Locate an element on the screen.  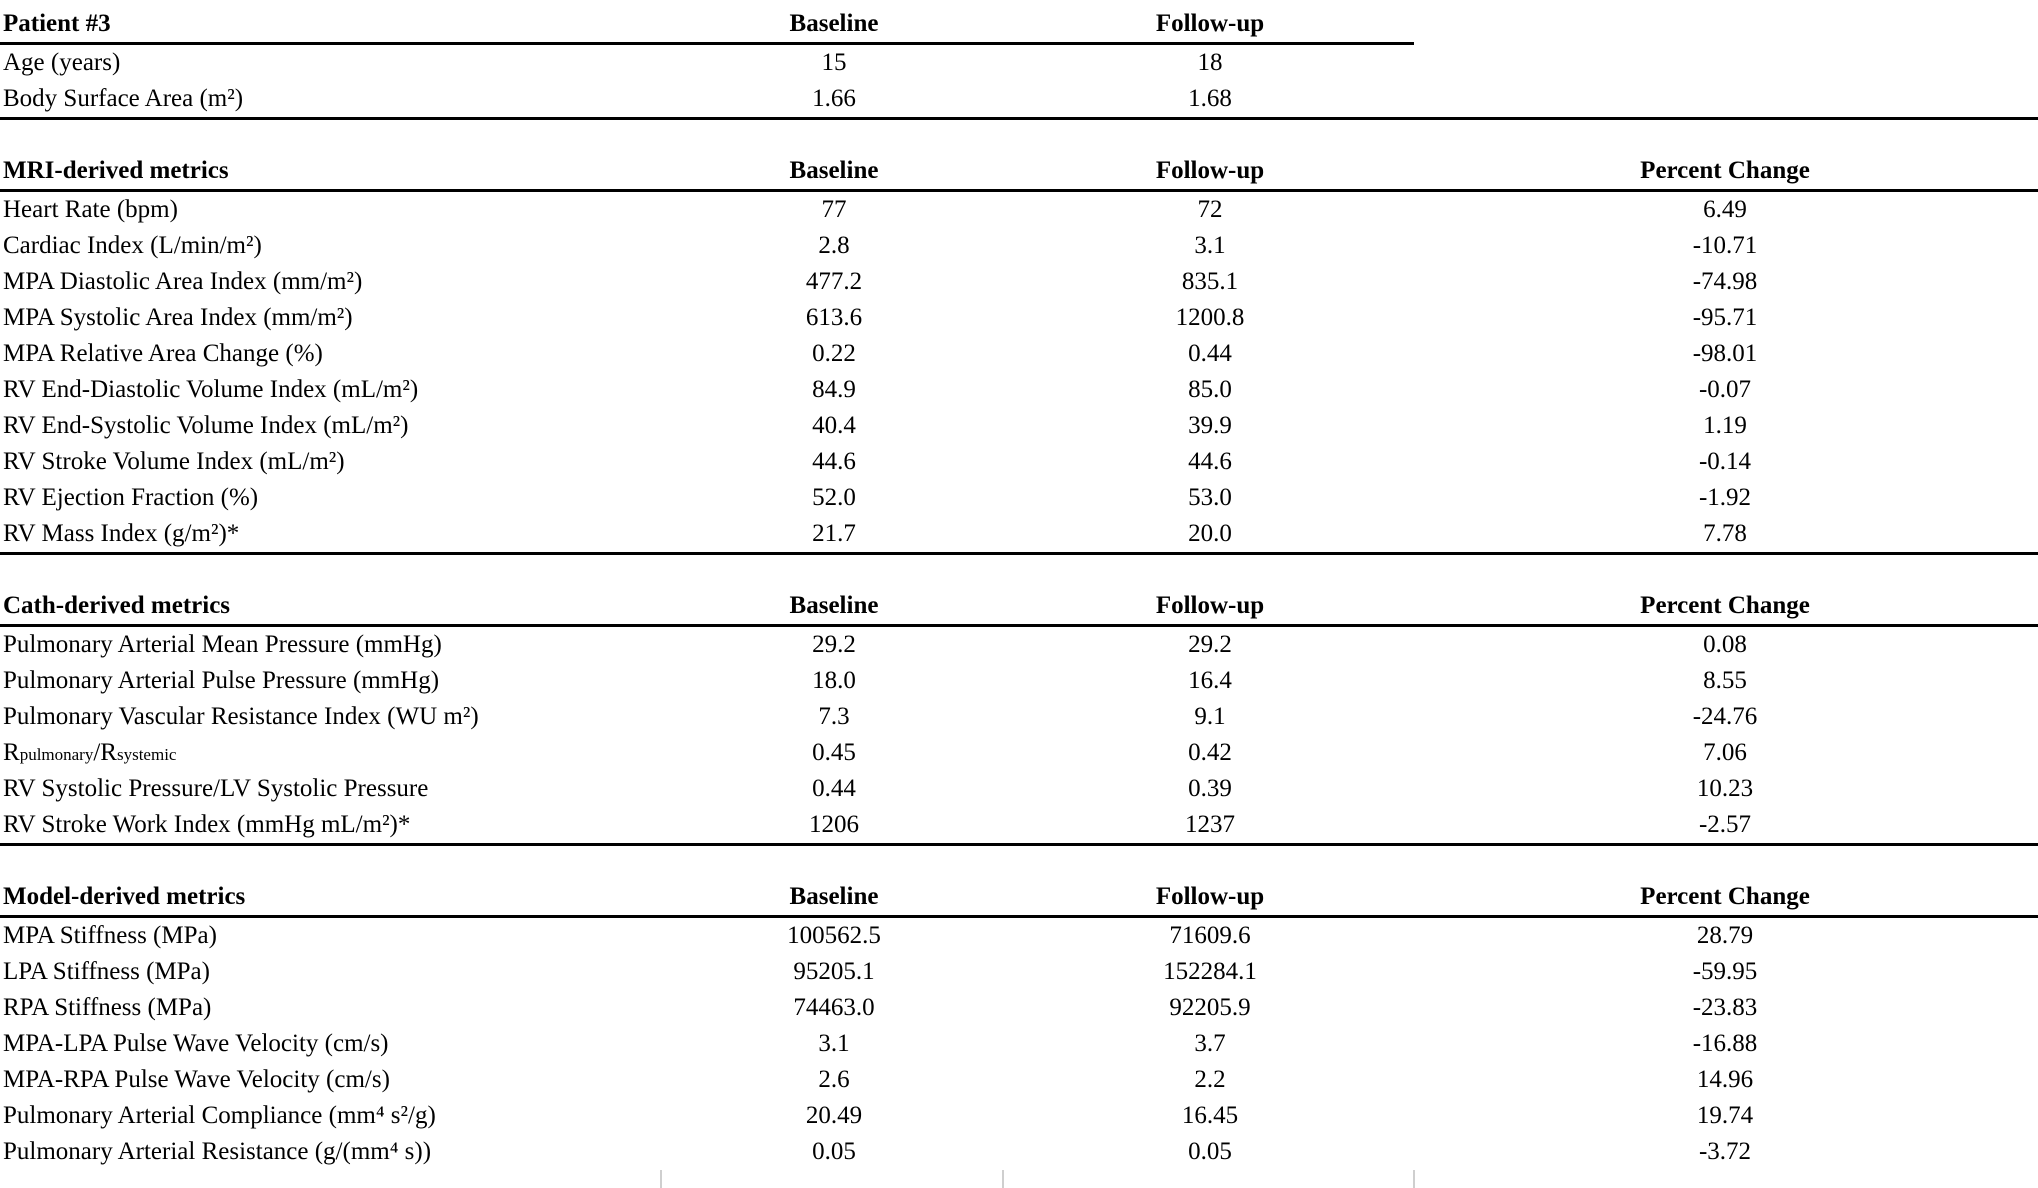
baseline-value: 21.7 is located at coordinates (834, 533).